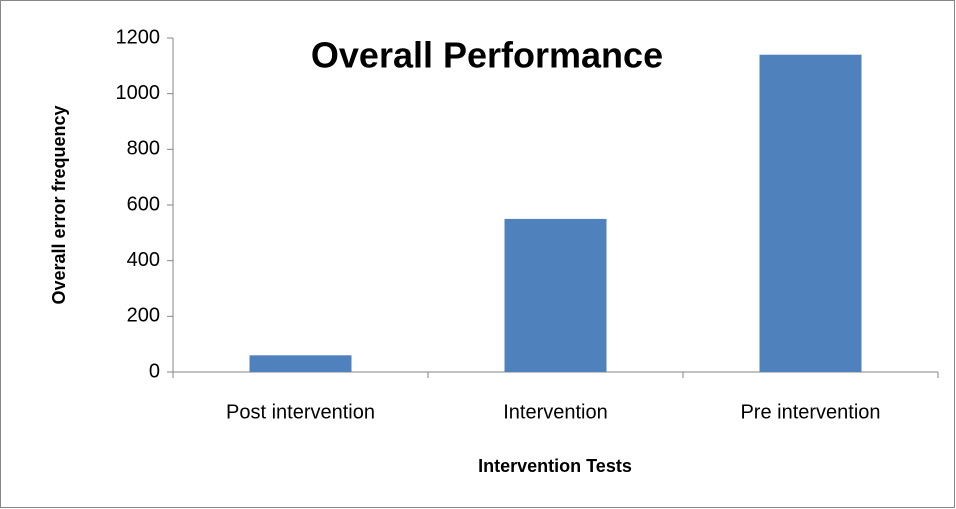 The height and width of the screenshot is (509, 956). What do you see at coordinates (555, 412) in the screenshot?
I see `x-tick-label: Intervention` at bounding box center [555, 412].